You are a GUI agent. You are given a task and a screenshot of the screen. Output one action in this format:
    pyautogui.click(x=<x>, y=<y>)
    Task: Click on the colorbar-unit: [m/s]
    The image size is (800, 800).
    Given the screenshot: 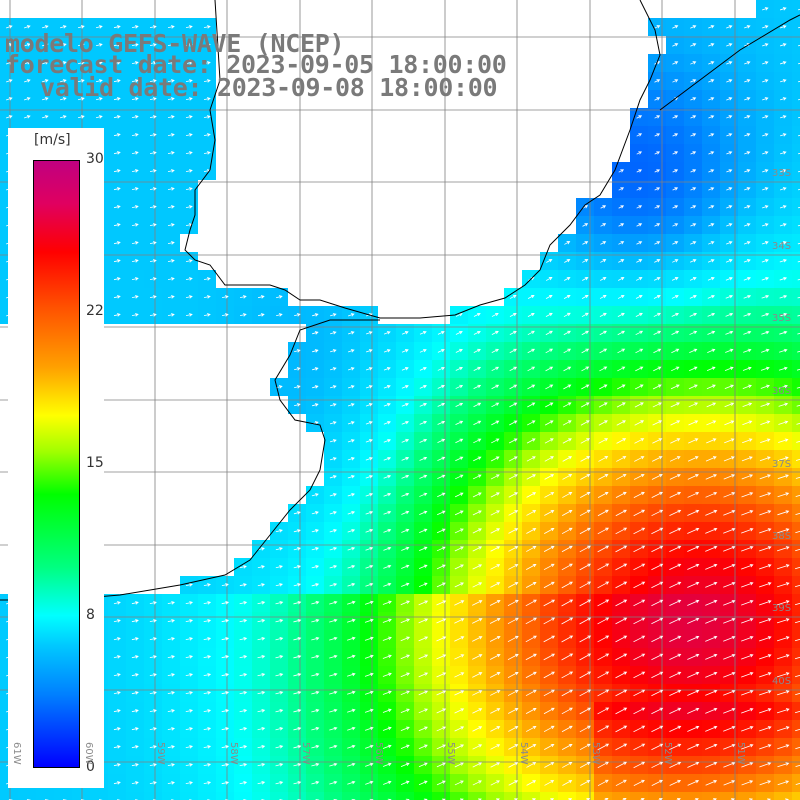 What is the action you would take?
    pyautogui.click(x=52, y=140)
    